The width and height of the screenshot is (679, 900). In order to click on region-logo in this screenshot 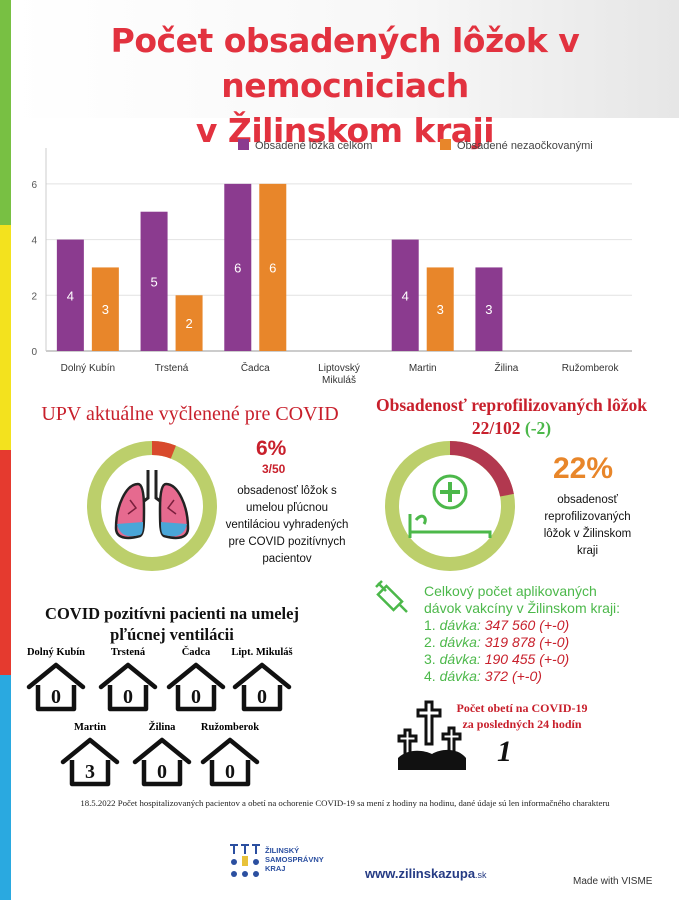, I will do `click(278, 861)`.